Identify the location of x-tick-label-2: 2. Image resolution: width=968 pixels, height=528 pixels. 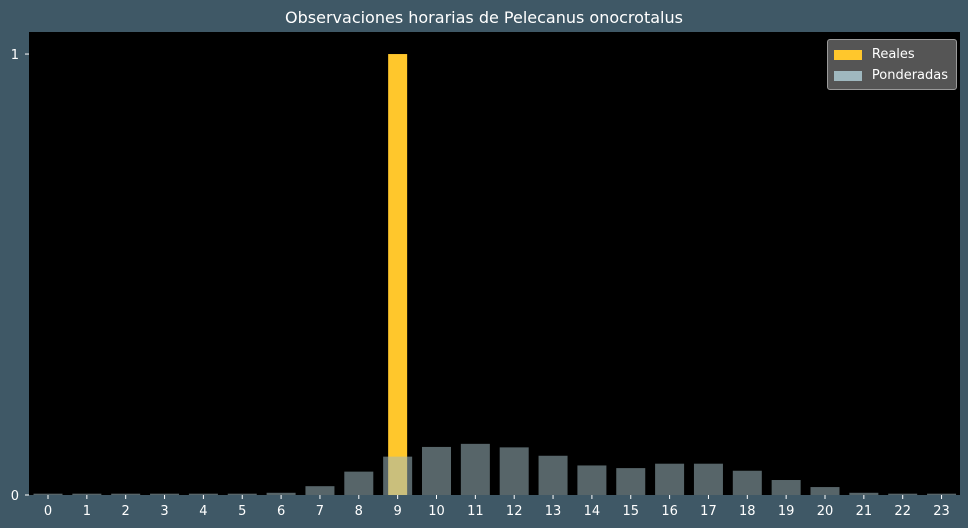
(126, 511).